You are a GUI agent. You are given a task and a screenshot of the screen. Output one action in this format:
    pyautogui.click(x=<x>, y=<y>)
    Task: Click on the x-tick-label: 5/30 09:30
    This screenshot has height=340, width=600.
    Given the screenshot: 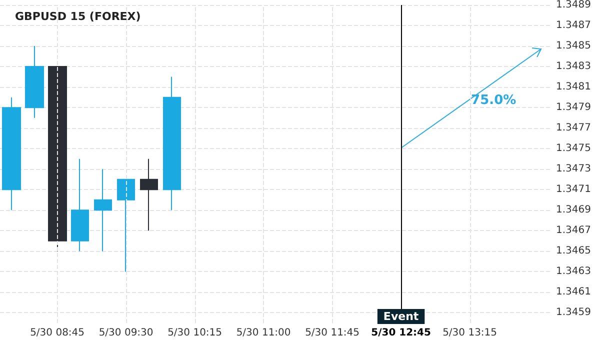 What is the action you would take?
    pyautogui.click(x=126, y=333)
    